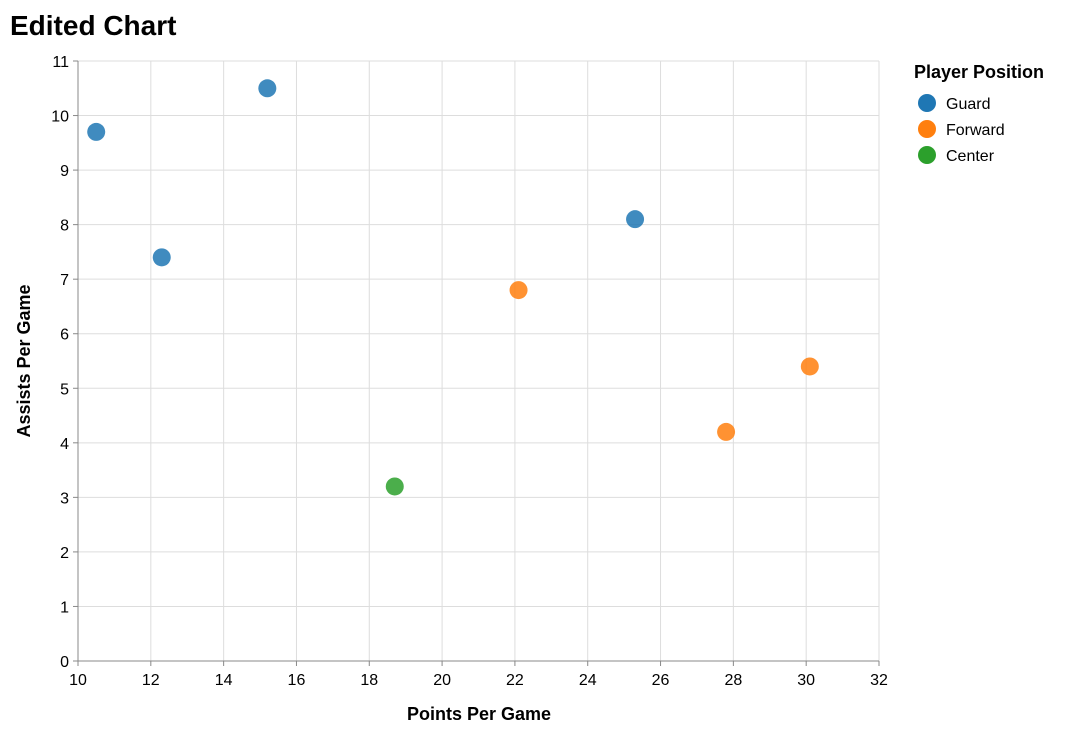  I want to click on data-point-center, so click(394, 486).